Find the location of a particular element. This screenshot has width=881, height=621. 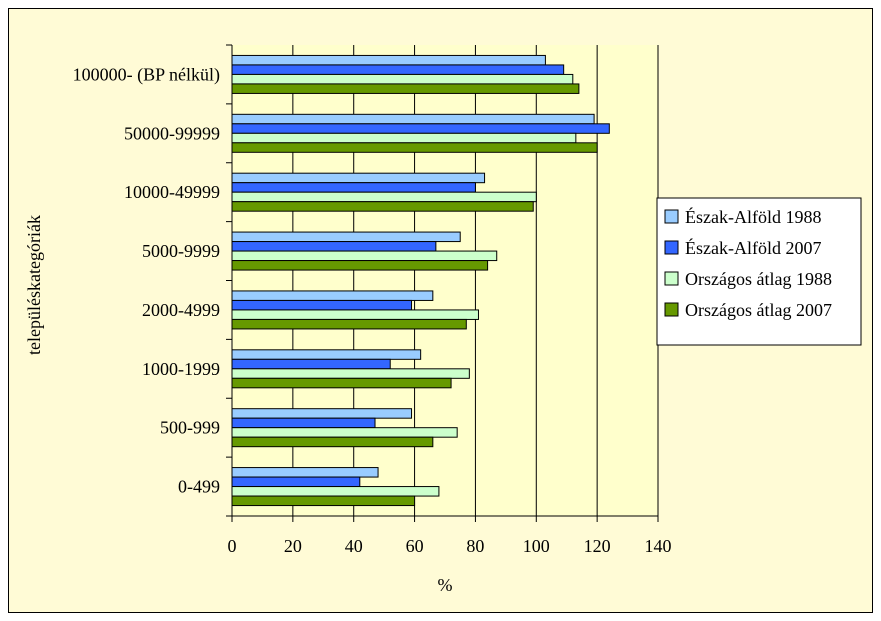

category-label: 5000-9999 is located at coordinates (181, 251).